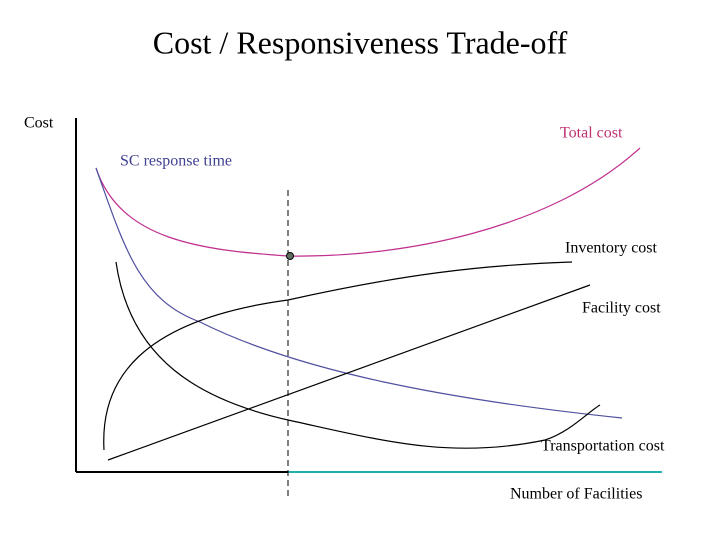  I want to click on facility-cost-label: Facility cost, so click(621, 308).